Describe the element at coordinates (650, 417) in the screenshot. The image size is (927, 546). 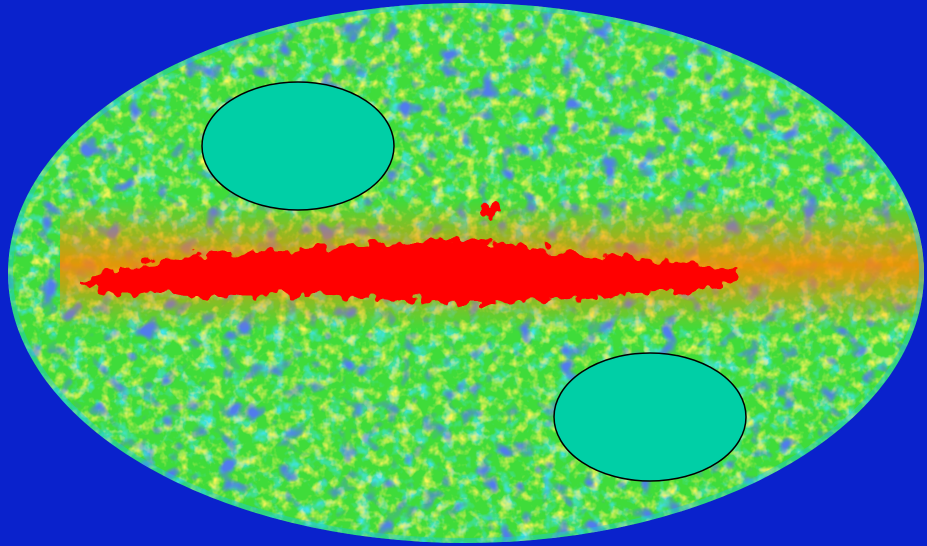
I see `mask-ellipse-lower-right` at that location.